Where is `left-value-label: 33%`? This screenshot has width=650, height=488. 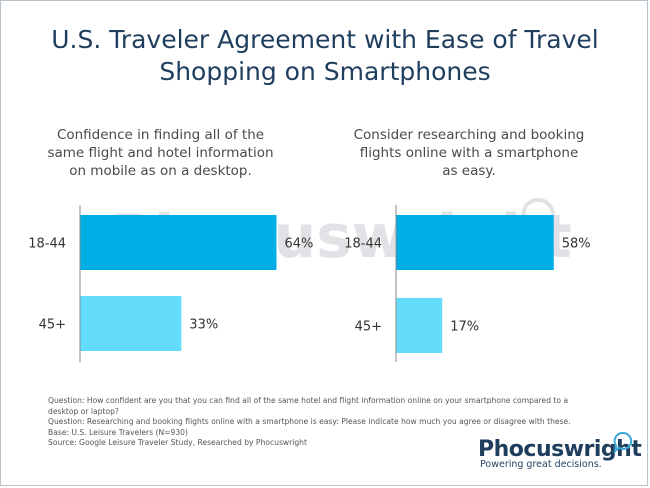 left-value-label: 33% is located at coordinates (203, 325).